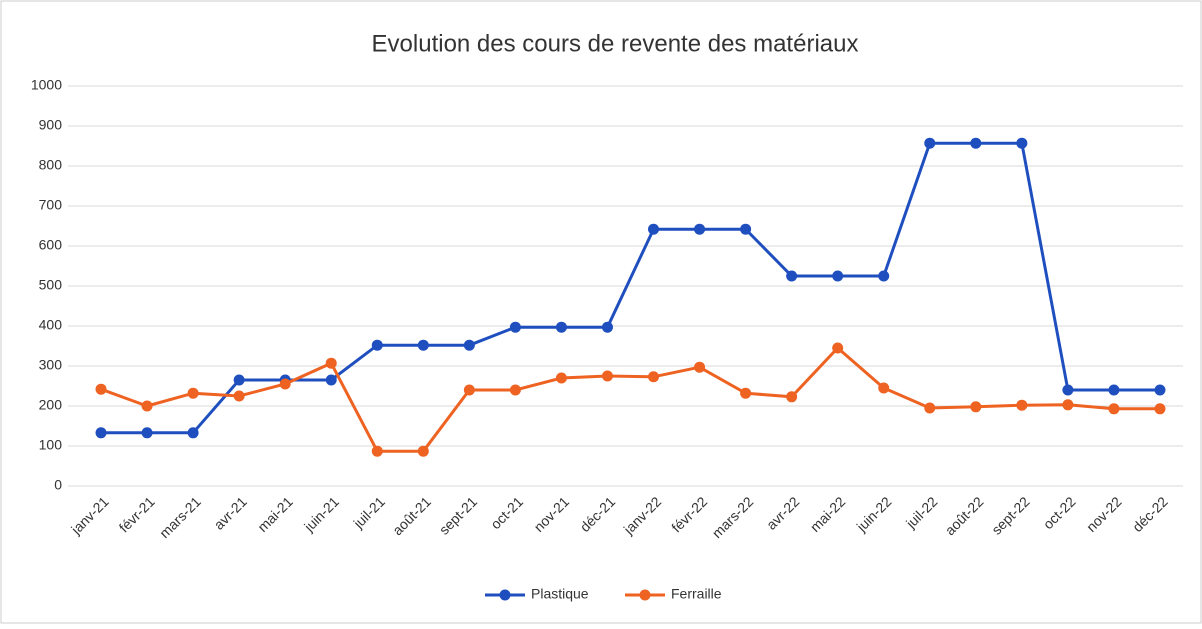 The width and height of the screenshot is (1202, 629). Describe the element at coordinates (51, 205) in the screenshot. I see `y-tick-label: 700` at that location.